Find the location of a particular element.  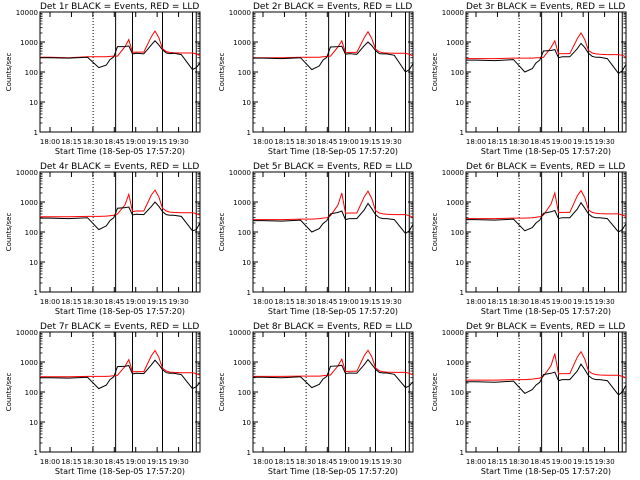

panel-title: Det 5r BLACK = Events, RED = LLD is located at coordinates (332, 167).